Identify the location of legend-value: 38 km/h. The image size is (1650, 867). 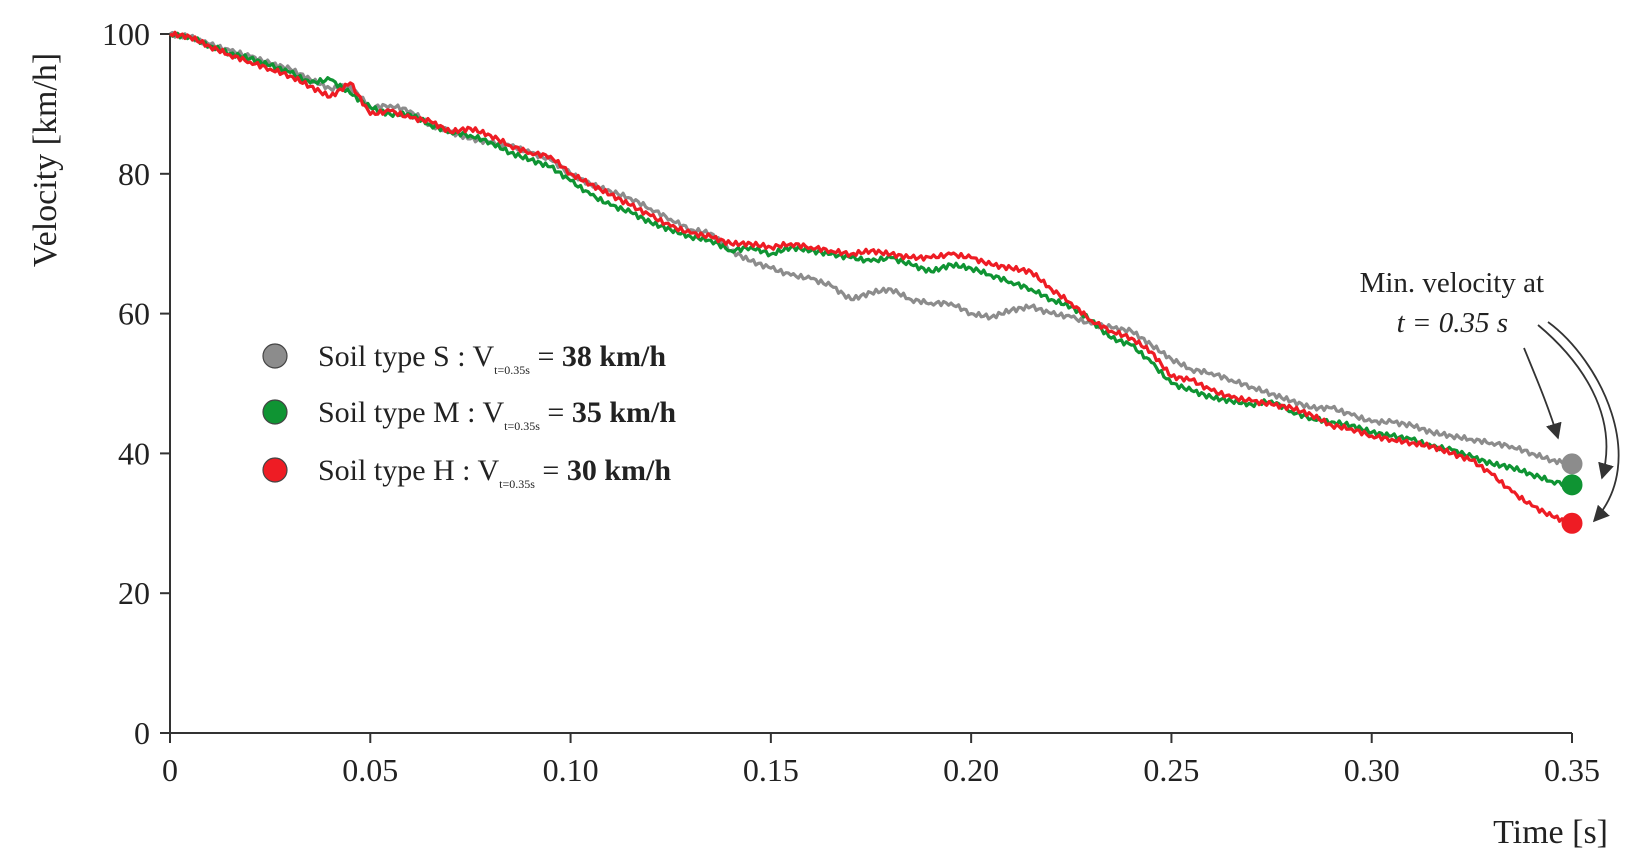
(614, 356).